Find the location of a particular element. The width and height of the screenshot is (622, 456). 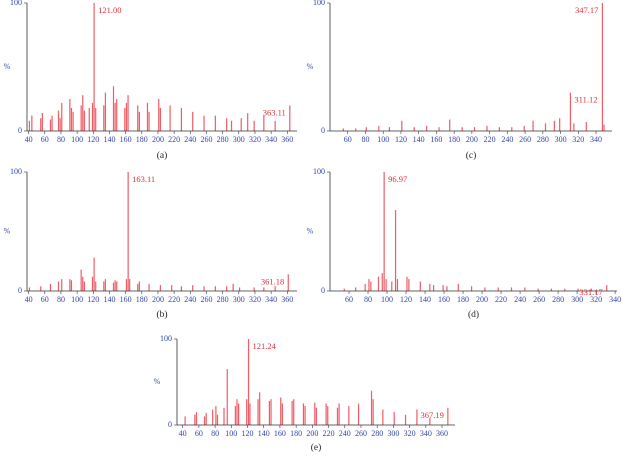

caption: (d) is located at coordinates (473, 314).